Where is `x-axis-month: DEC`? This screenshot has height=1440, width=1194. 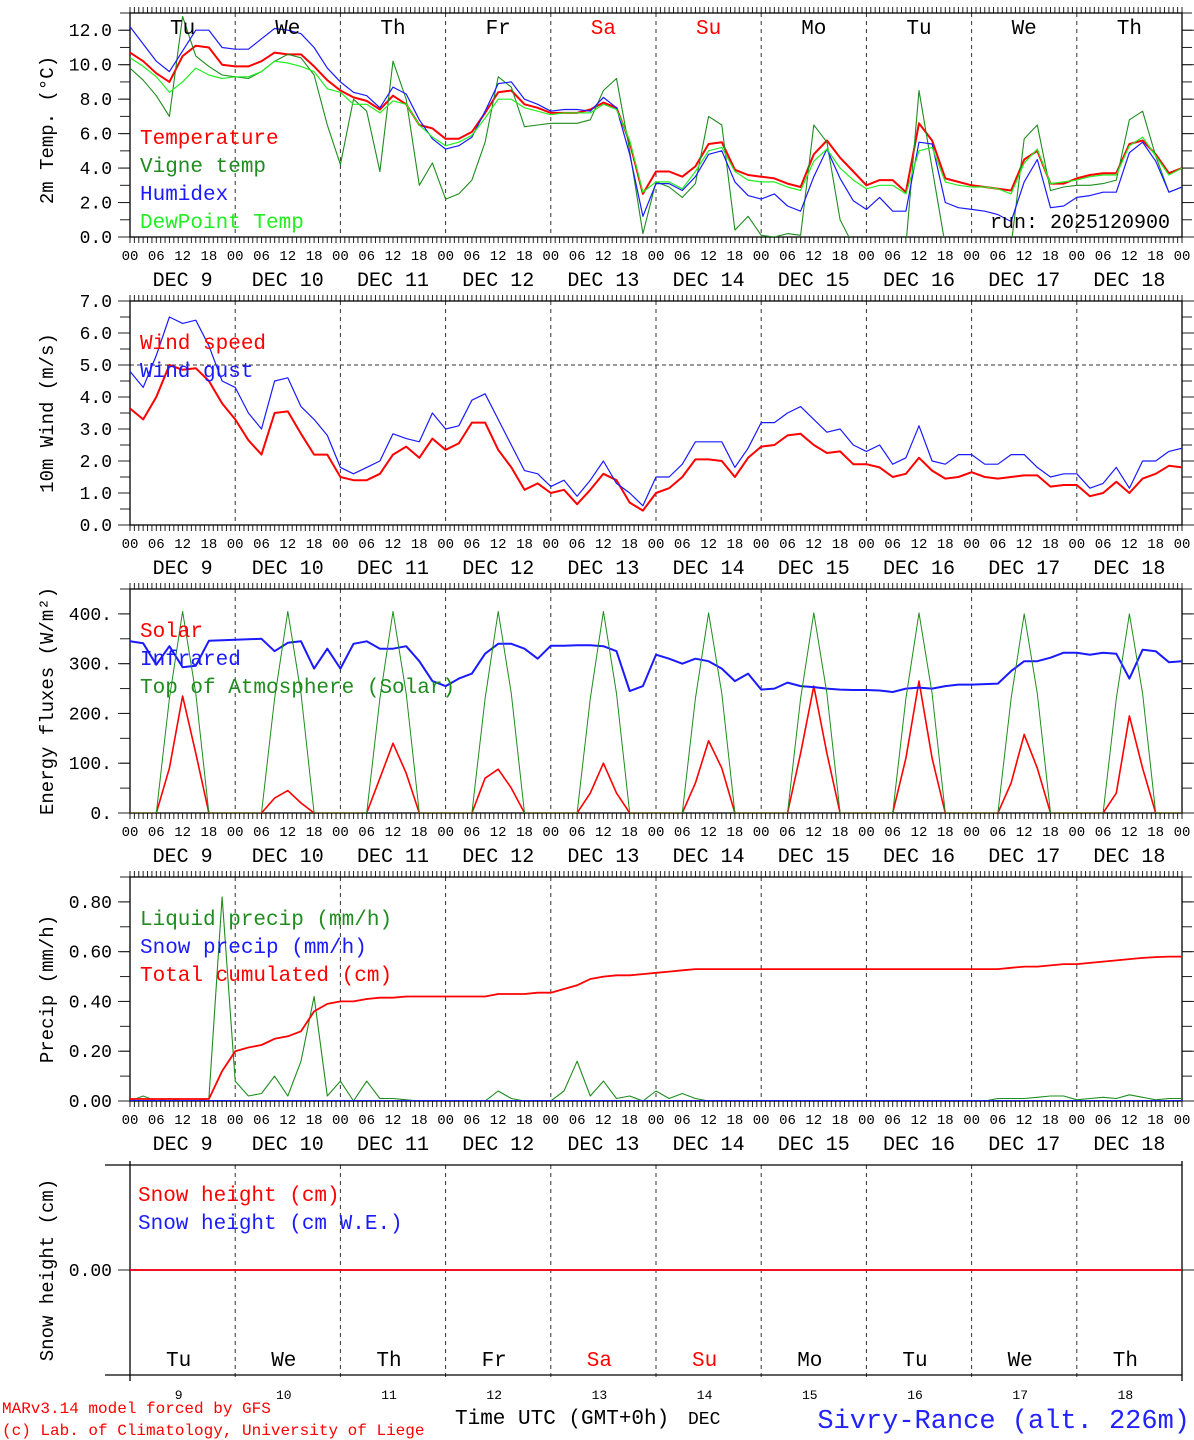 x-axis-month: DEC is located at coordinates (704, 1420).